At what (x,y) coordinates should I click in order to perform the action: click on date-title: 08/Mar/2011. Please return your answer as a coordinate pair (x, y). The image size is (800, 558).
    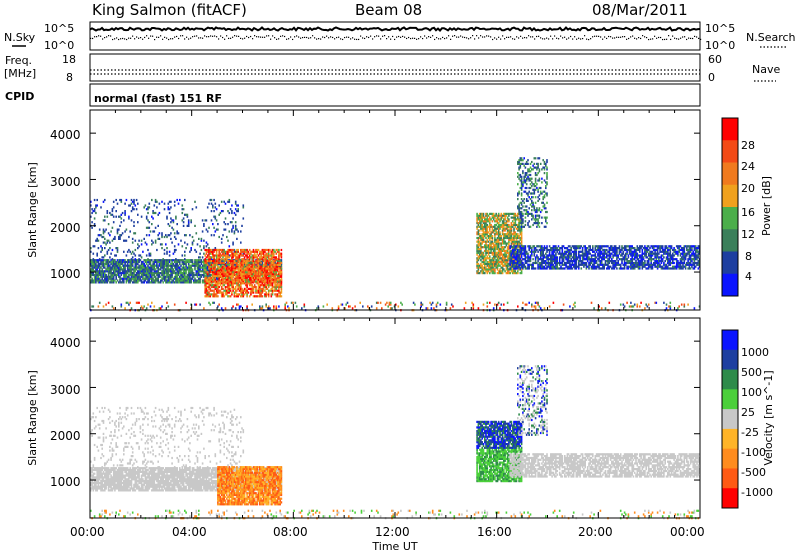
    Looking at the image, I should click on (640, 10).